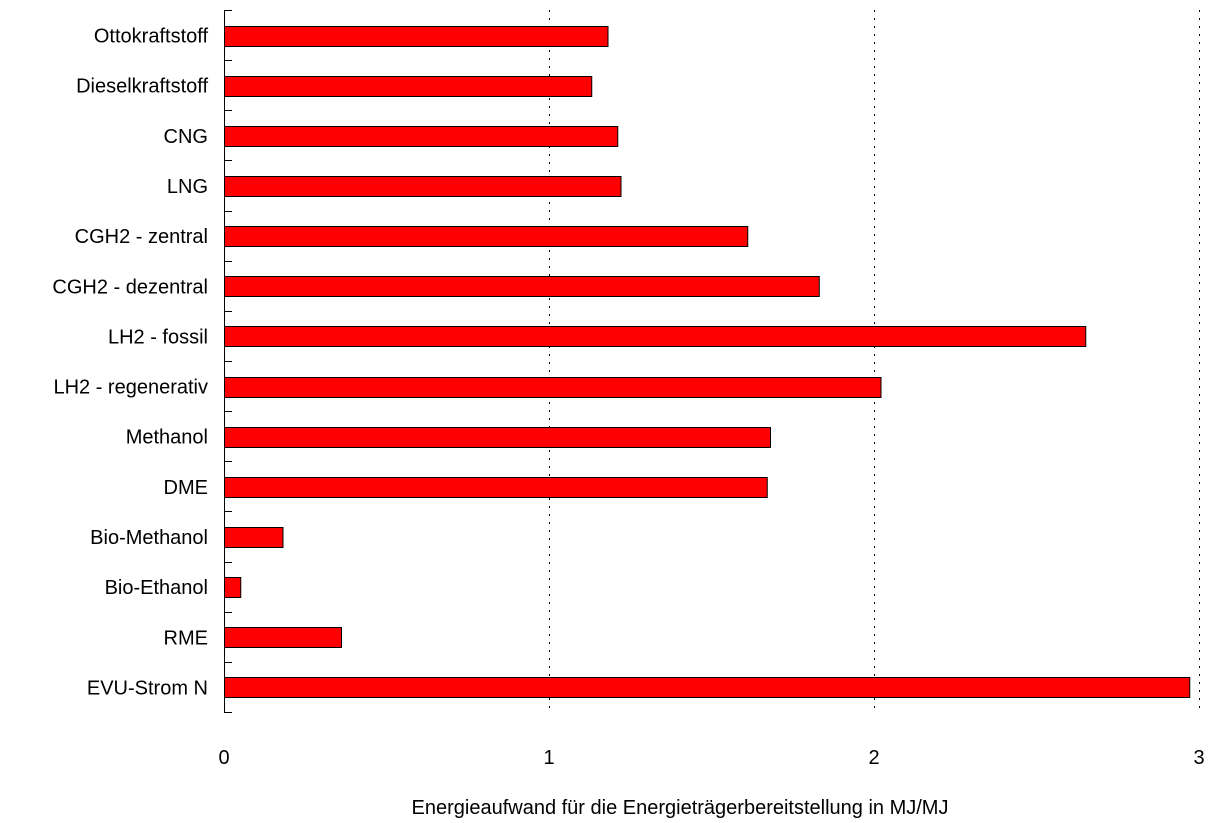 The height and width of the screenshot is (823, 1211). I want to click on category-label: Ottokraftstoff, so click(151, 37).